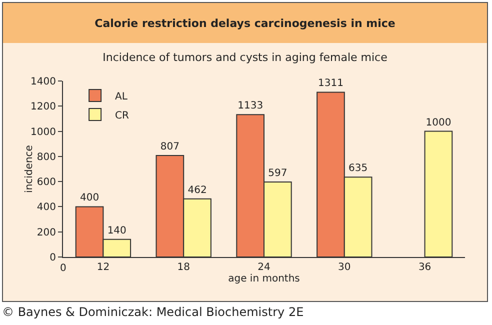 The image size is (492, 325). Describe the element at coordinates (43, 107) in the screenshot. I see `y-tick-label: 1200` at that location.